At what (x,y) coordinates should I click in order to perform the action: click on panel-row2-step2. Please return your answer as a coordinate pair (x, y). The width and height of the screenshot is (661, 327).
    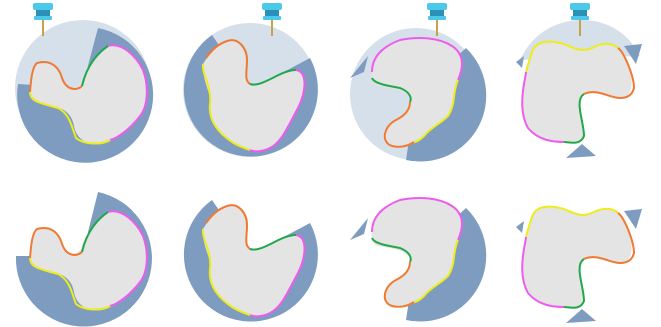
    Looking at the image, I should click on (250, 261).